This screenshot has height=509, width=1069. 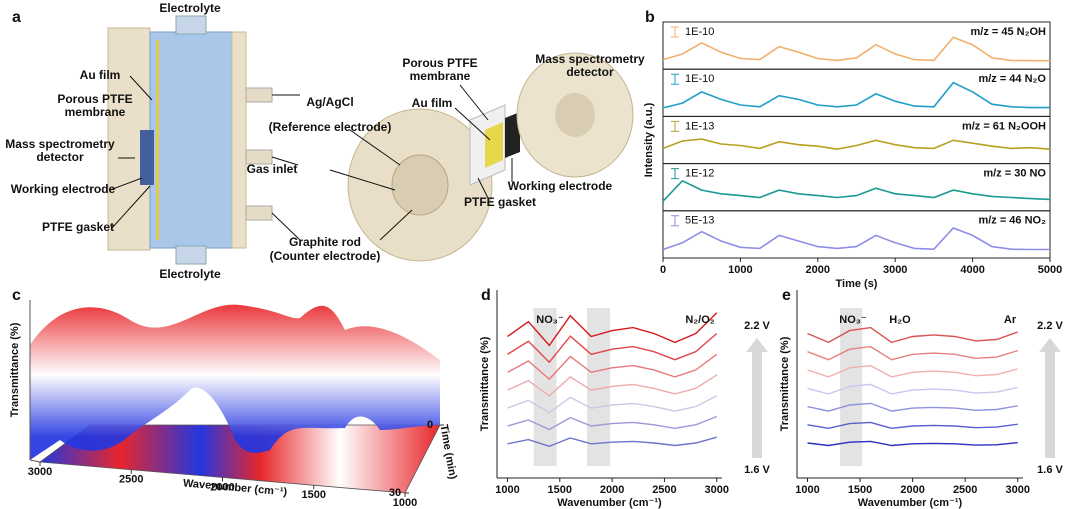 I want to click on flange-hub, so click(x=420, y=185).